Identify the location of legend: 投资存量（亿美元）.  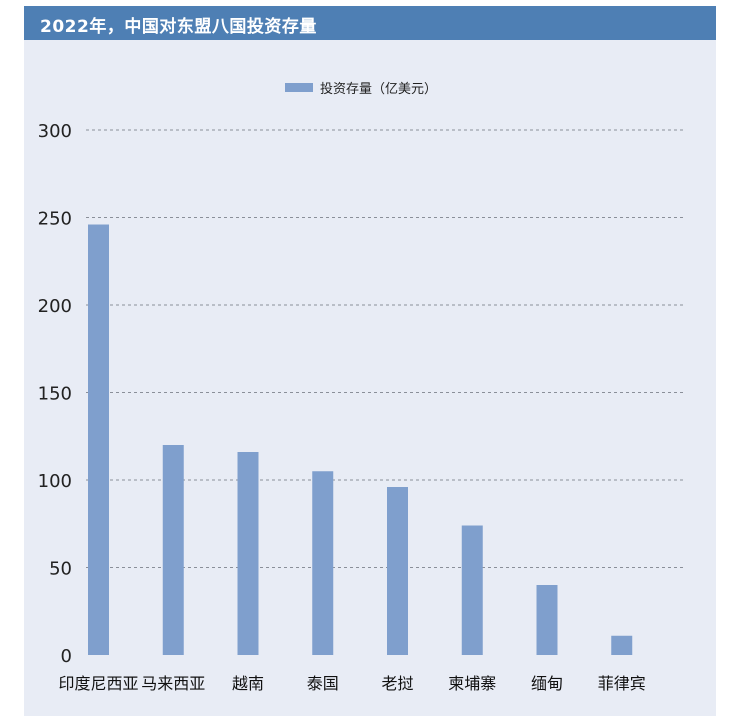
(361, 89).